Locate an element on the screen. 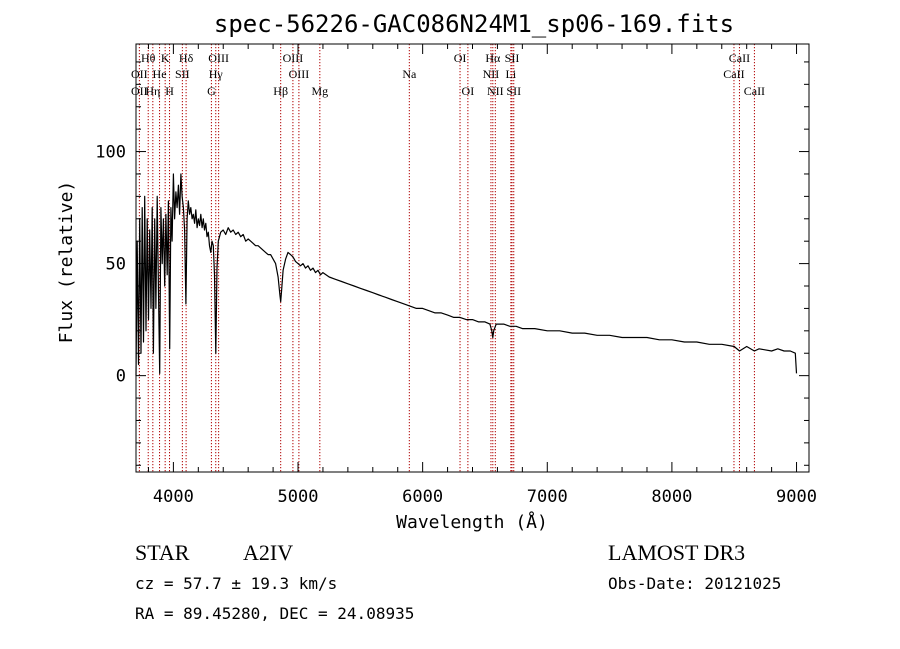 This screenshot has height=649, width=900. spectral-line-label: Mg is located at coordinates (319, 91).